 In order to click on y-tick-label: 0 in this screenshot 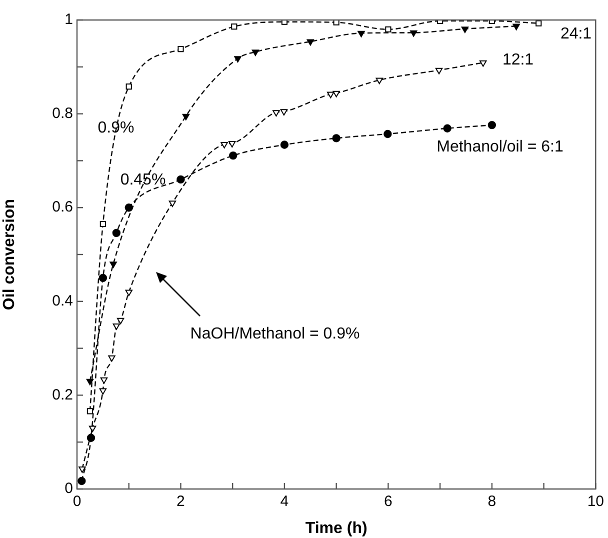, I will do `click(68, 489)`.